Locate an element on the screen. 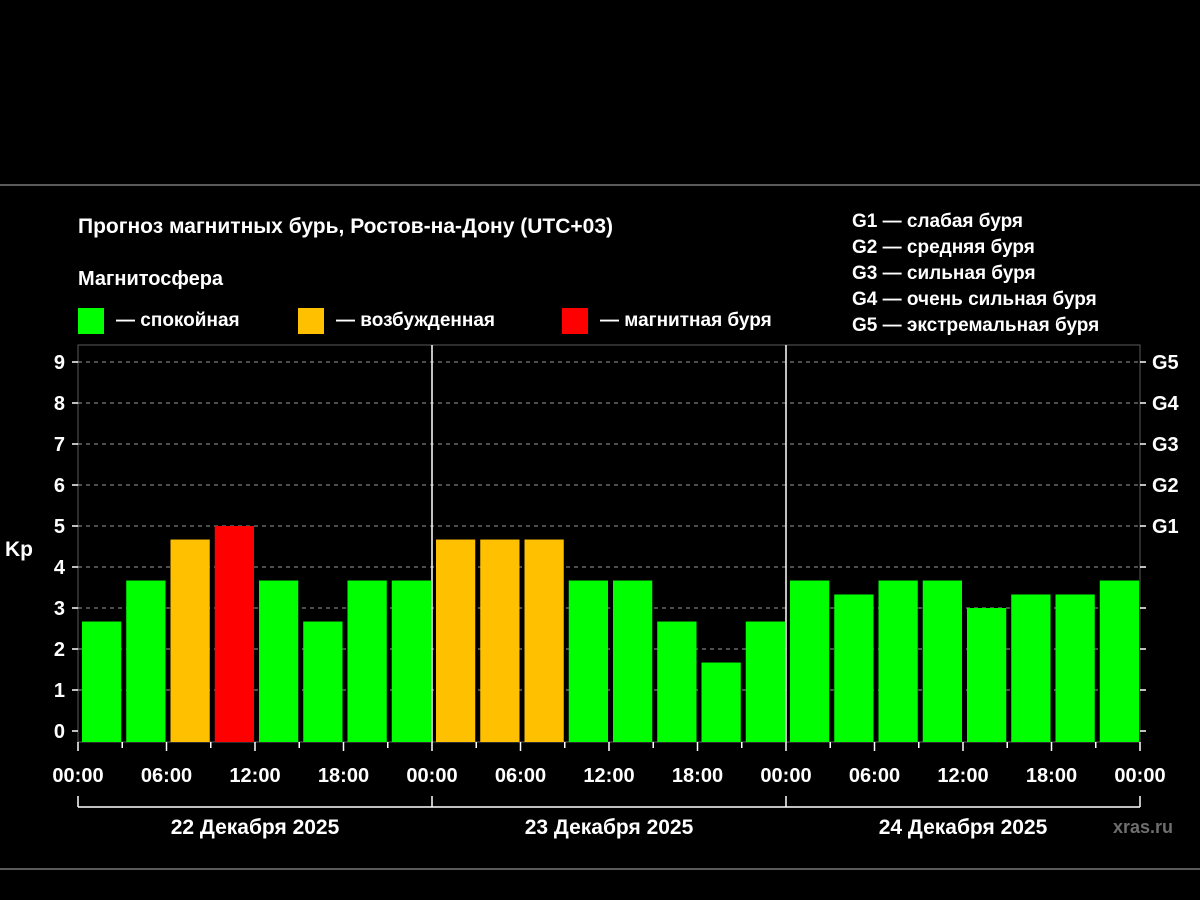 The width and height of the screenshot is (1200, 900). magnetosphere-label: Магнитосфера is located at coordinates (151, 279).